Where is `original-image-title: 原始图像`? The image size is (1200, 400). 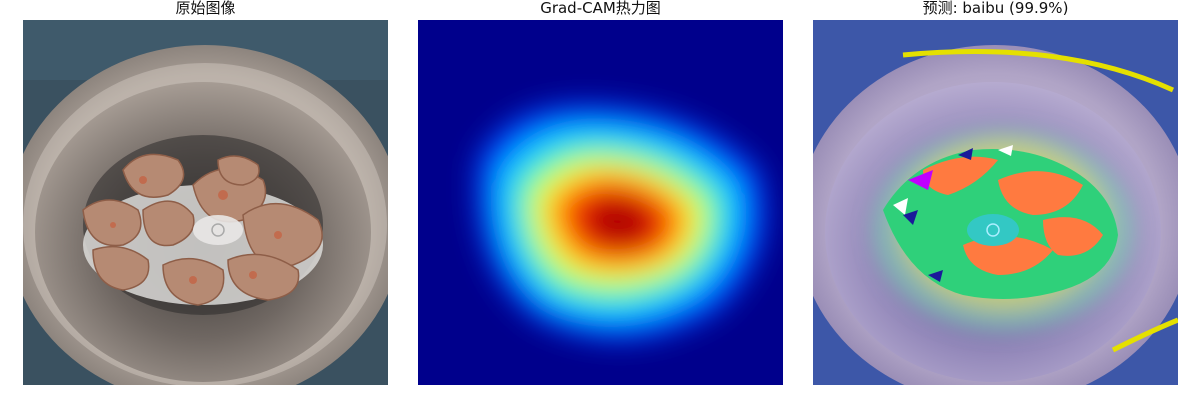
original-image-title: 原始图像 is located at coordinates (205, 8).